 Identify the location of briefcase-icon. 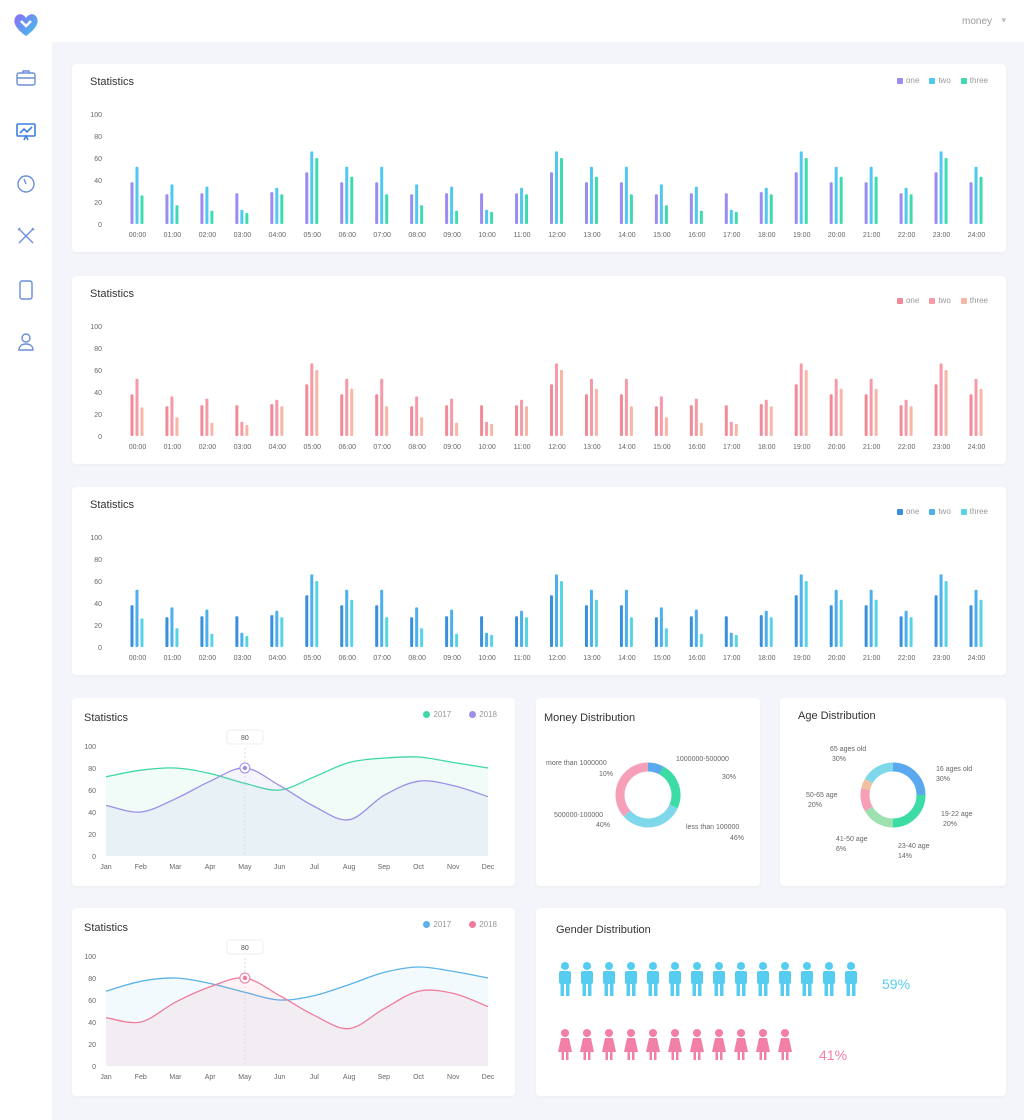
(26, 78).